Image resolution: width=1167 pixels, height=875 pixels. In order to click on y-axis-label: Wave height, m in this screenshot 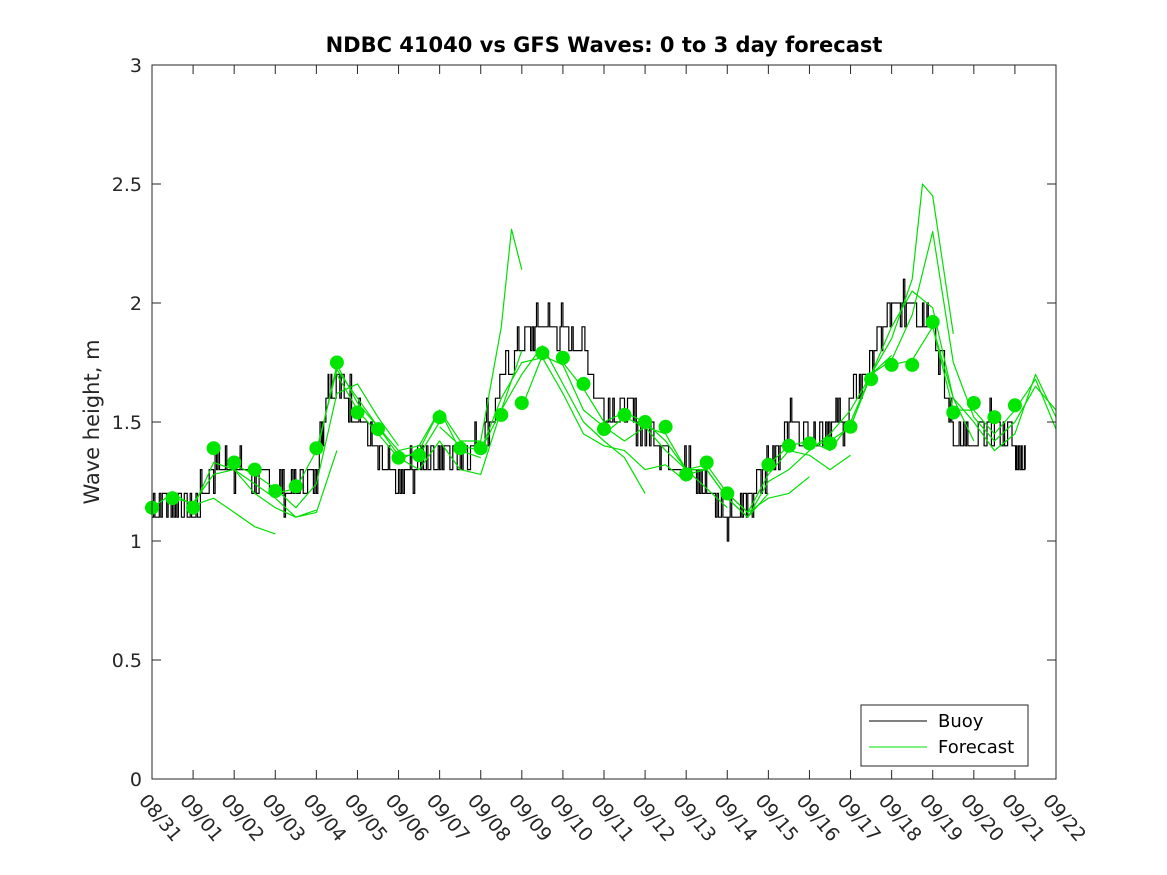, I will do `click(92, 421)`.